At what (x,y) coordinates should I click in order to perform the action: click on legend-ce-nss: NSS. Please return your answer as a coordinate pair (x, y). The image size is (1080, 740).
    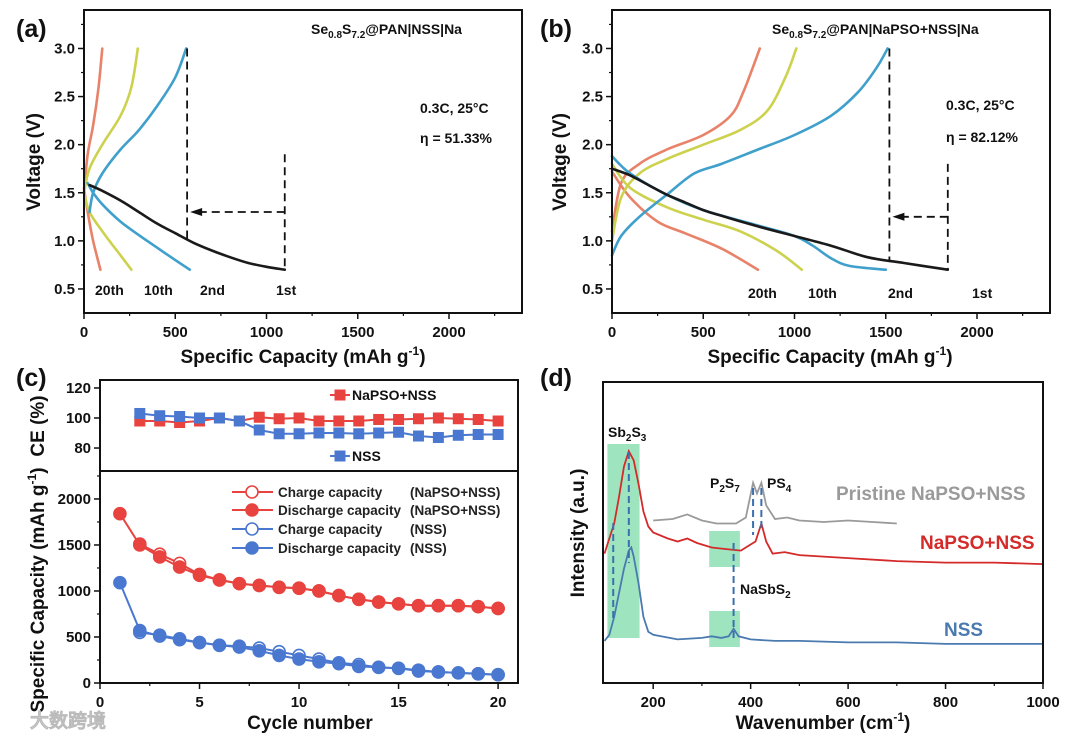
    Looking at the image, I should click on (366, 456).